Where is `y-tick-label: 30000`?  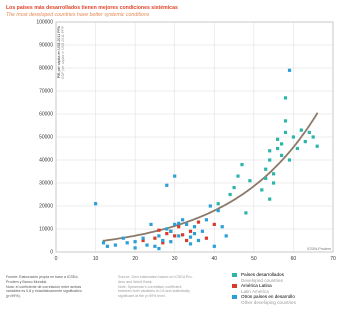
y-tick-label: 30000 is located at coordinates (46, 184).